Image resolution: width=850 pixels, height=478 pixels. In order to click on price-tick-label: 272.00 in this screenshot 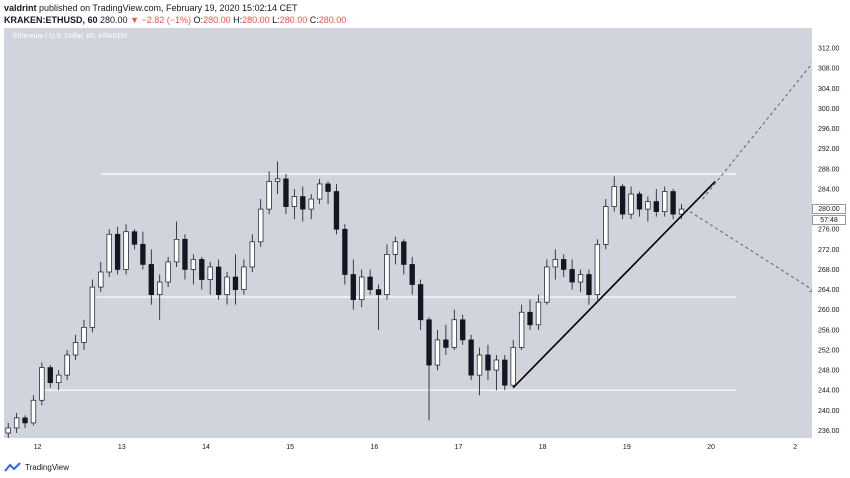, I will do `click(829, 250)`.